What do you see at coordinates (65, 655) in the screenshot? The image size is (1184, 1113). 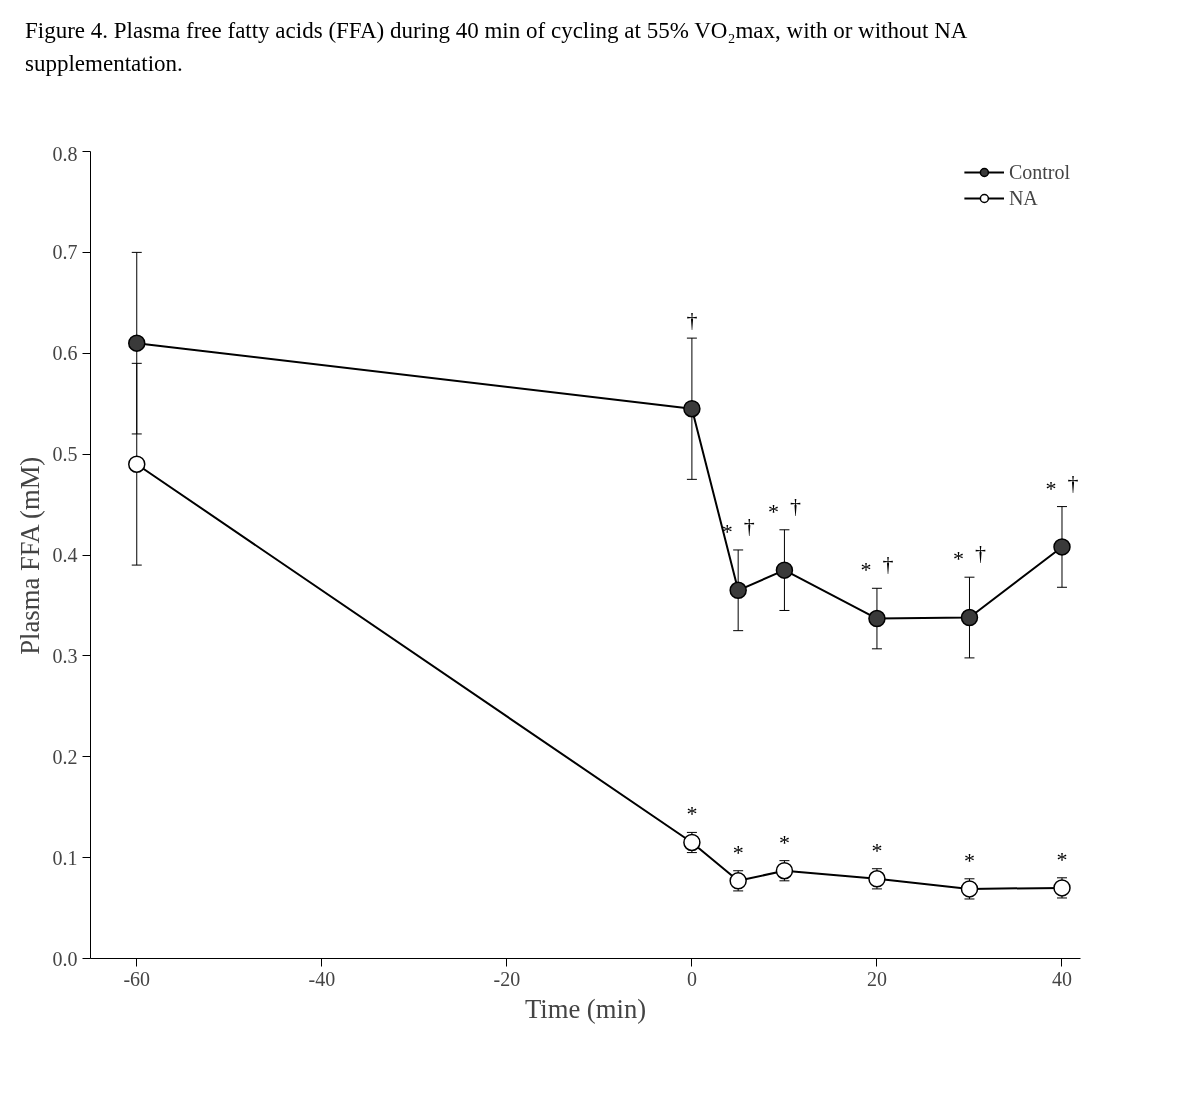 I see `y-tick-label: 0.3` at bounding box center [65, 655].